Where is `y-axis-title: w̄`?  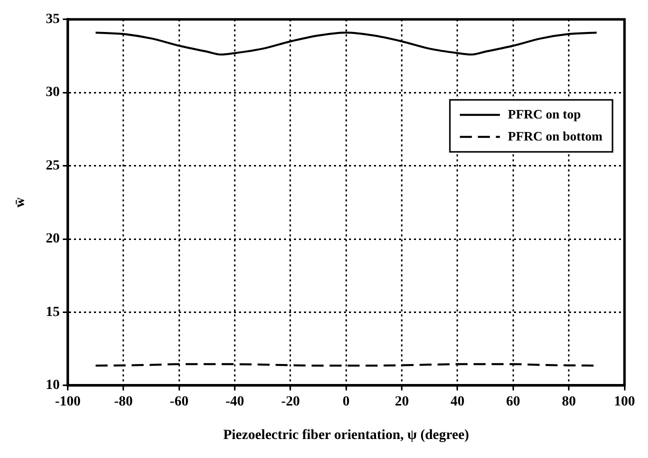
y-axis-title: w̄ is located at coordinates (20, 202).